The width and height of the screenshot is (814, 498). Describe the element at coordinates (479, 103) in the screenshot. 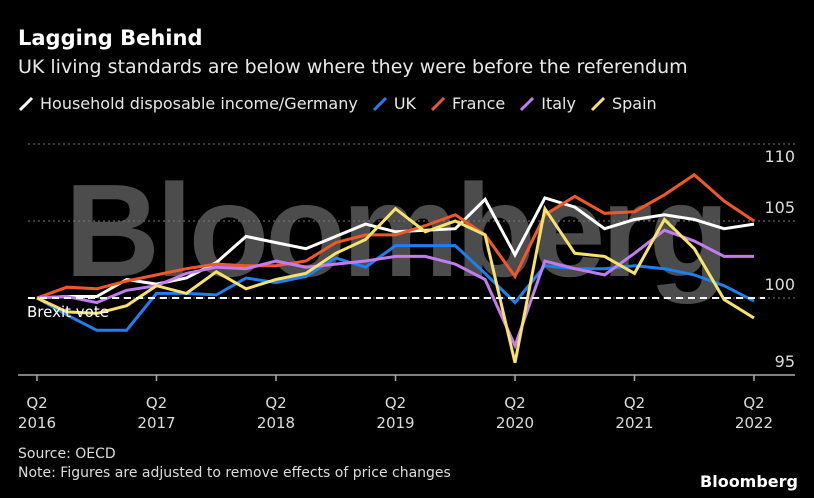

I see `legend-label: France` at that location.